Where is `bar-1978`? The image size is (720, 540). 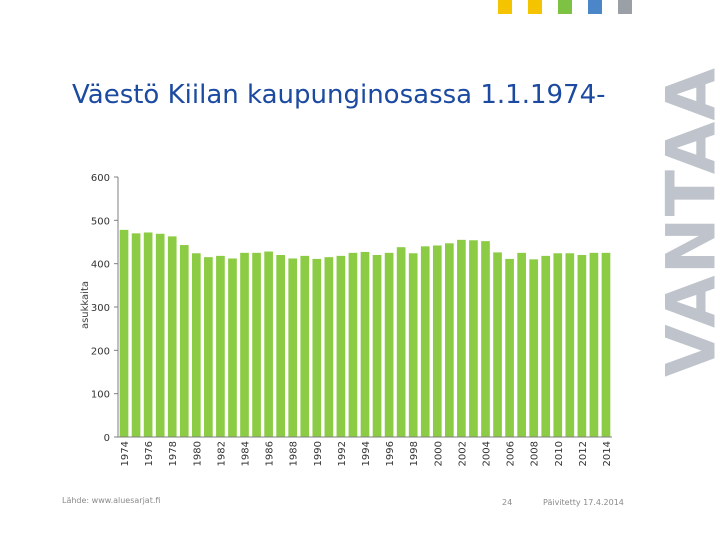
bar-1978 is located at coordinates (172, 336).